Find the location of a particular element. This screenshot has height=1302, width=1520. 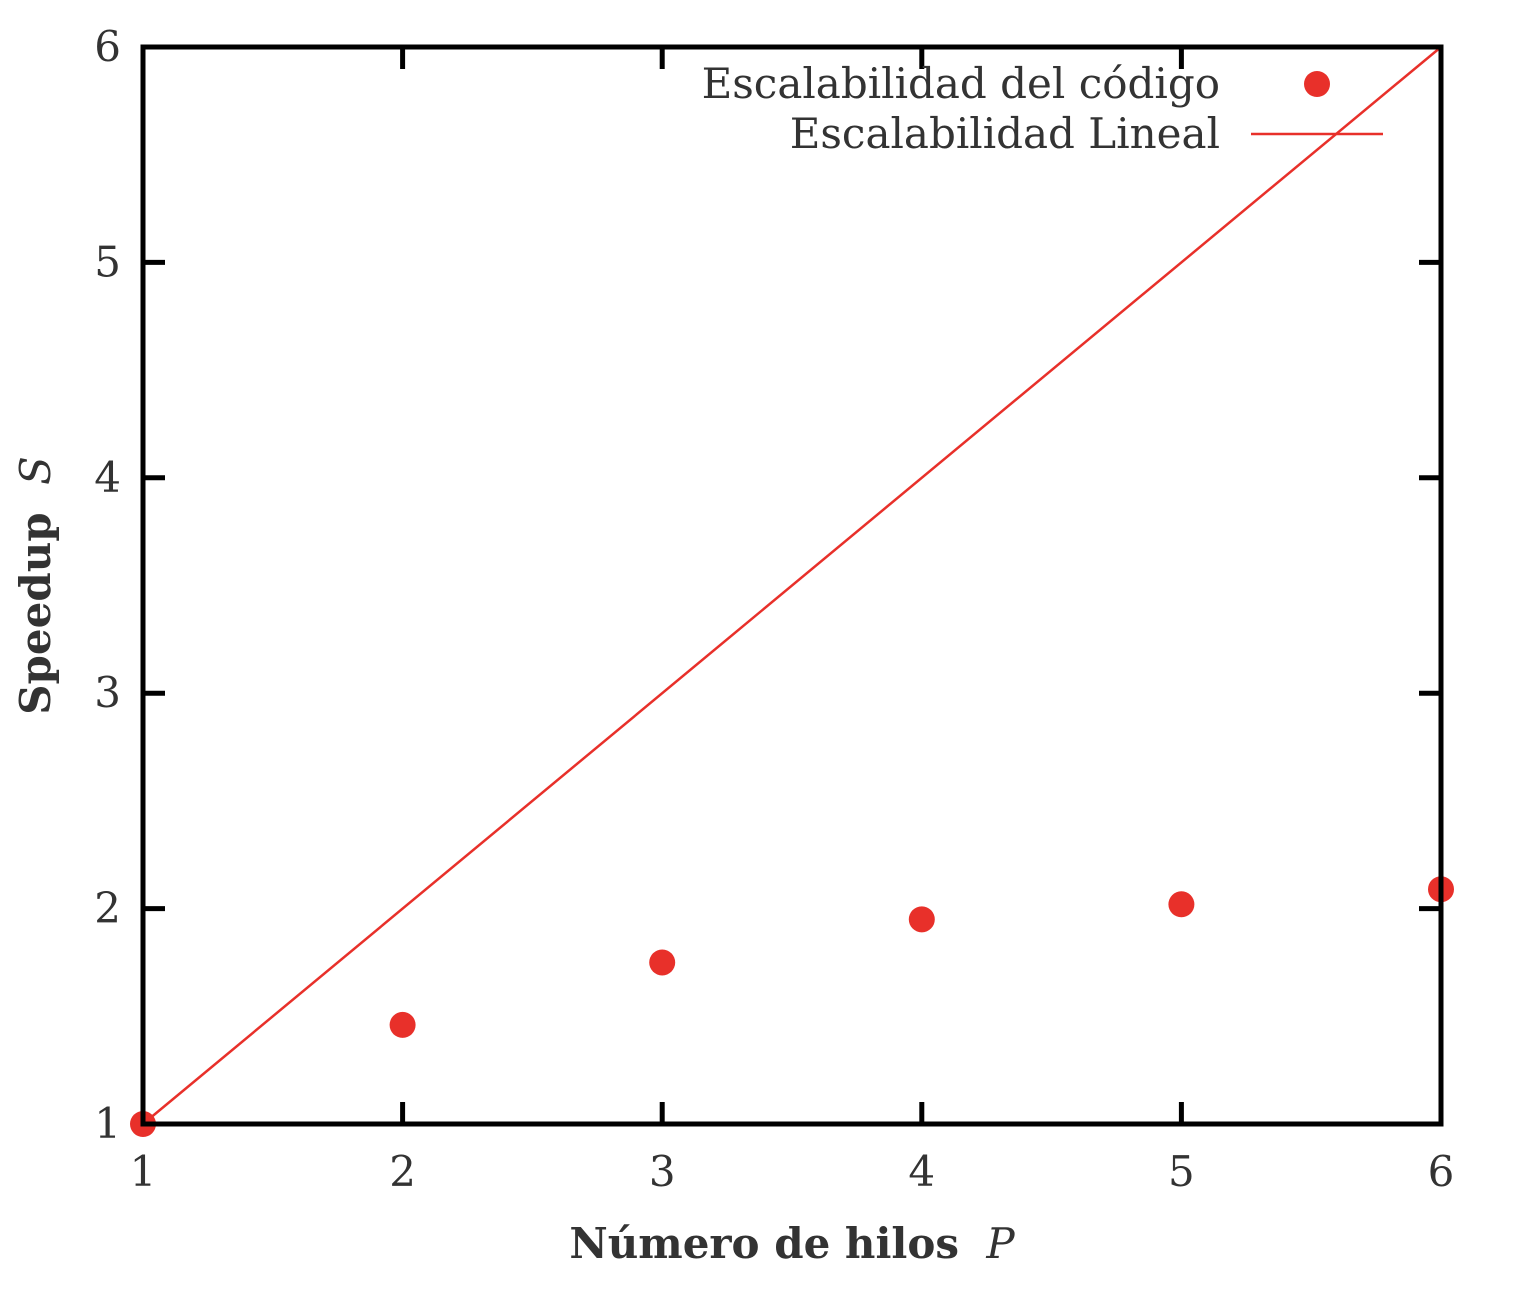

legend-label-linear-scalability: Escalabilidad Lineal is located at coordinates (1005, 133).